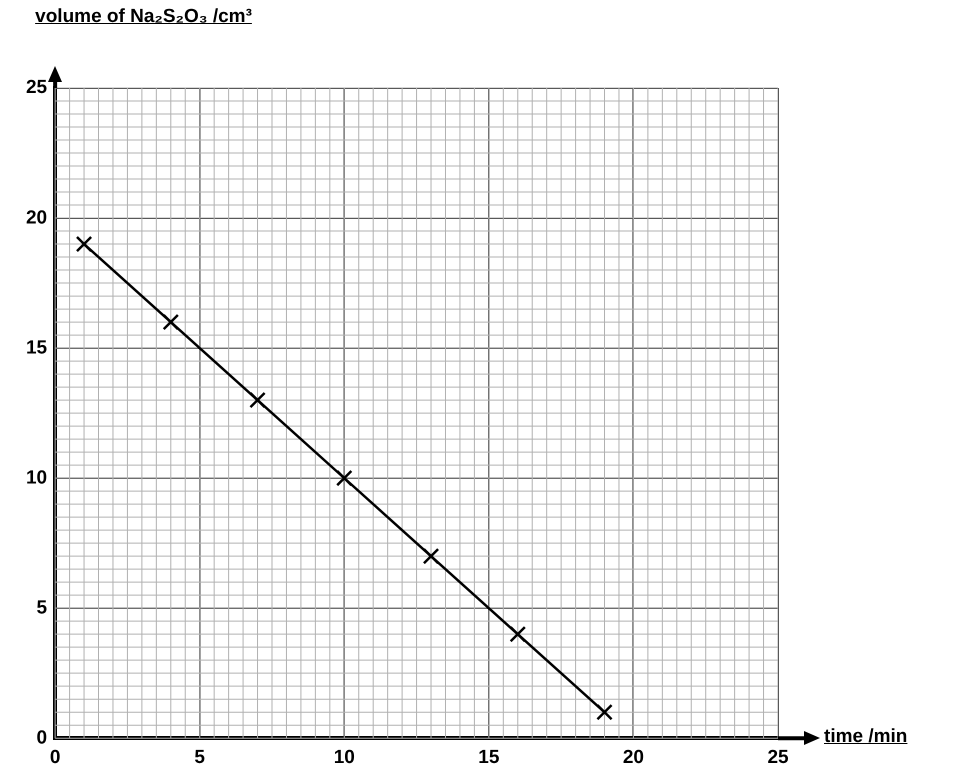 The image size is (954, 781). I want to click on y-axis-title: volume of Na₂S₂O₃ /cm³, so click(143, 17).